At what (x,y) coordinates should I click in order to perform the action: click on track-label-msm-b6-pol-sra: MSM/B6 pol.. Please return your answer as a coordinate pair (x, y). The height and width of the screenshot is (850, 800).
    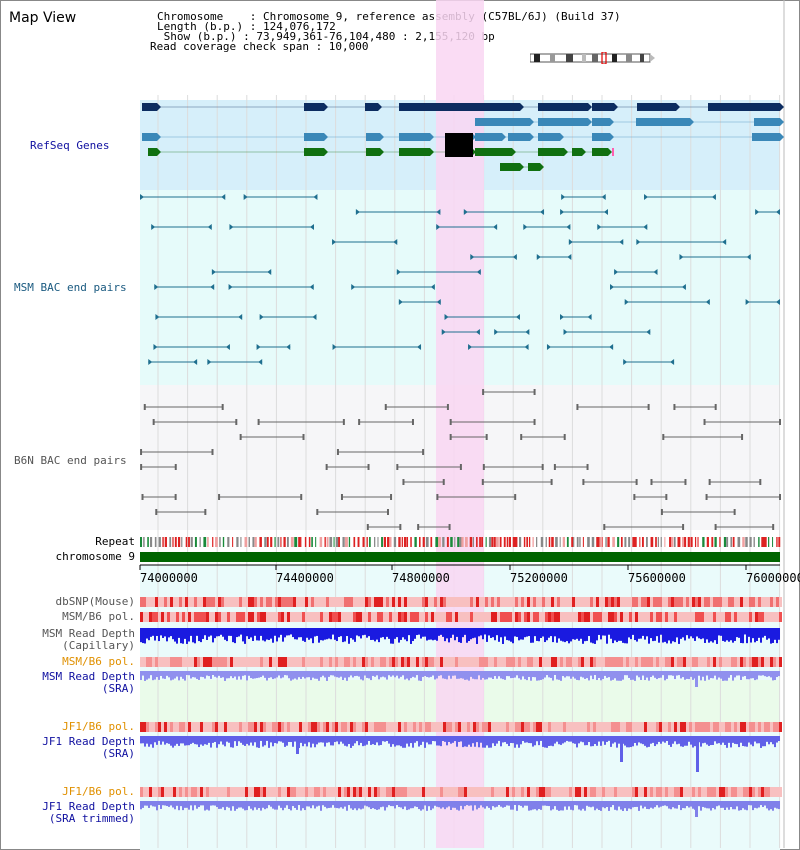
    Looking at the image, I should click on (98, 661).